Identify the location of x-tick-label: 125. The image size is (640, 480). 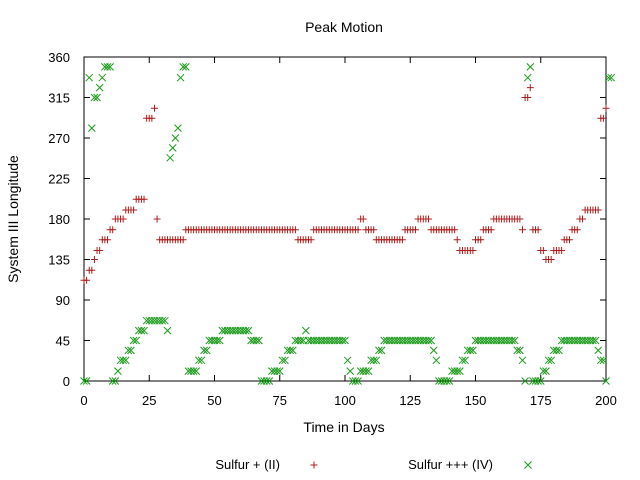
(410, 400).